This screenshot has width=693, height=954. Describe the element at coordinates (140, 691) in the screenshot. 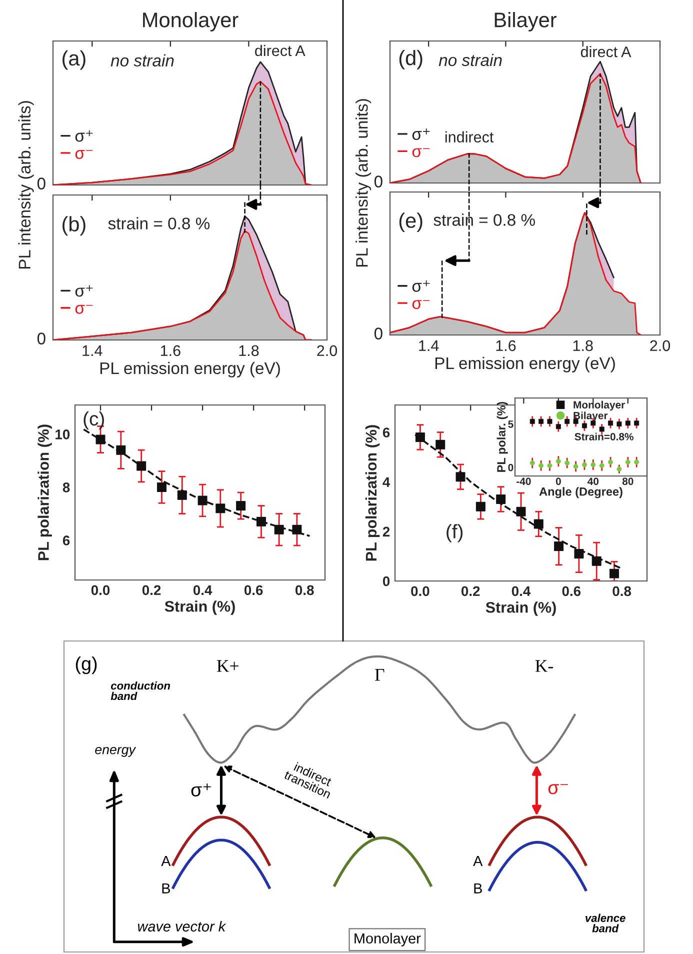

I see `text: conduction band` at that location.